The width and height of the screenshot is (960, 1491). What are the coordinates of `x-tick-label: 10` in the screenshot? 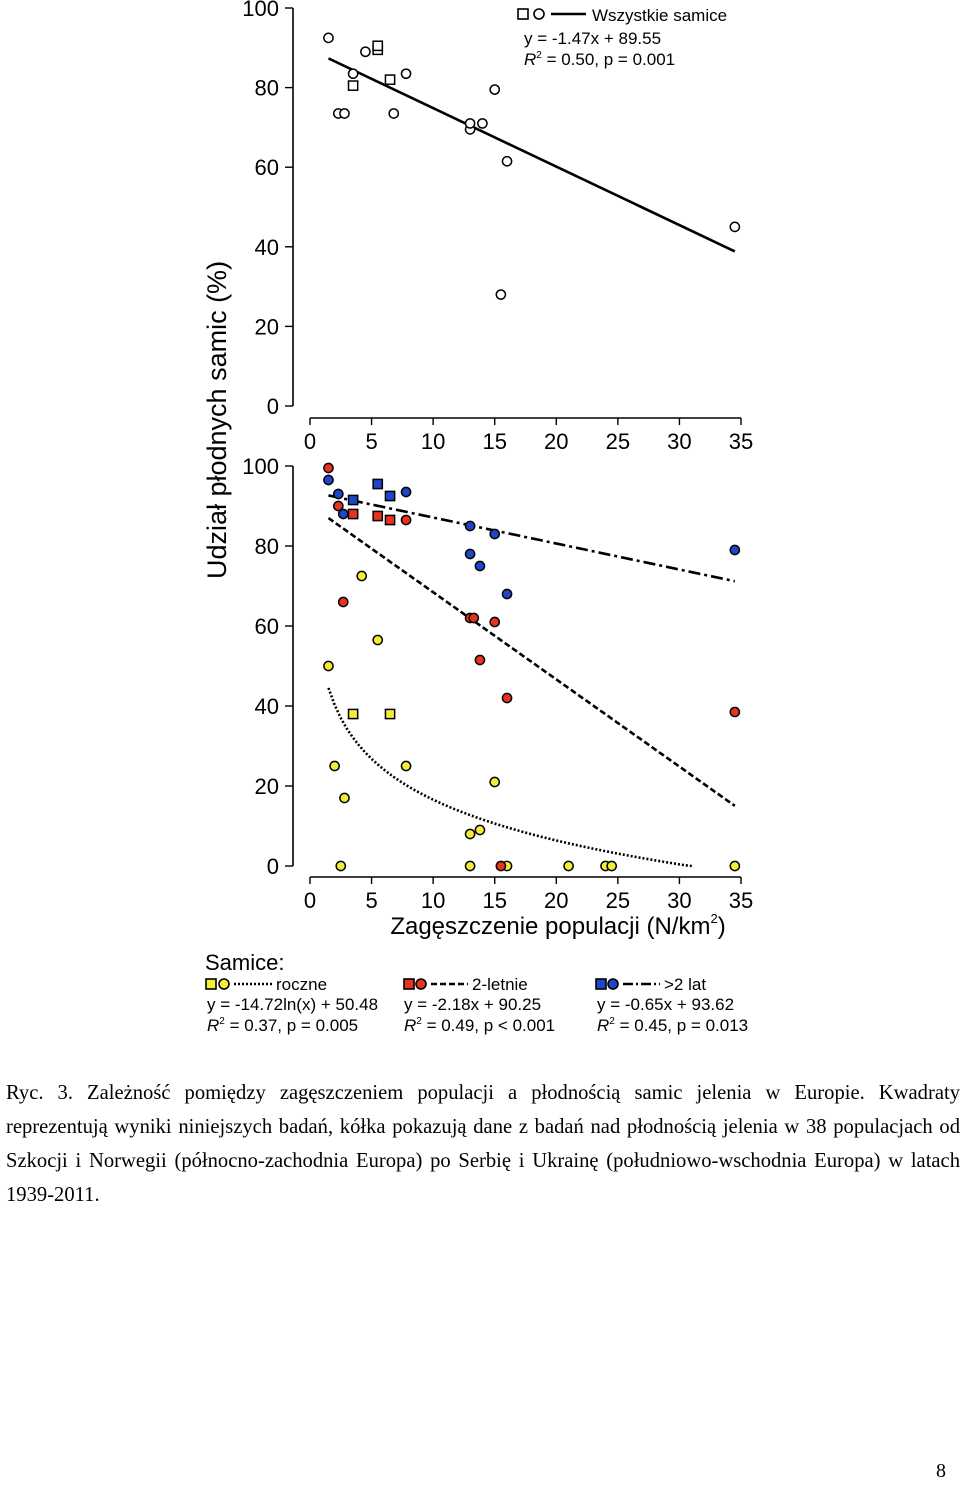 It's located at (433, 900).